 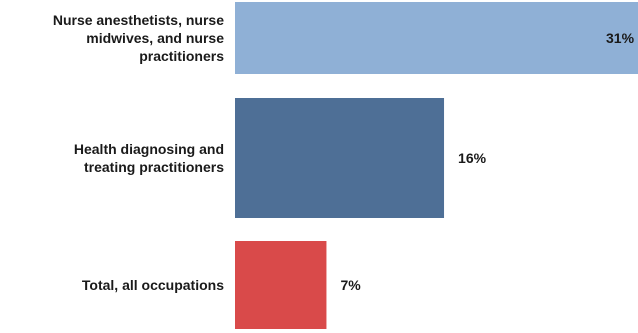 I want to click on value-label-0: 31%, so click(x=620, y=38).